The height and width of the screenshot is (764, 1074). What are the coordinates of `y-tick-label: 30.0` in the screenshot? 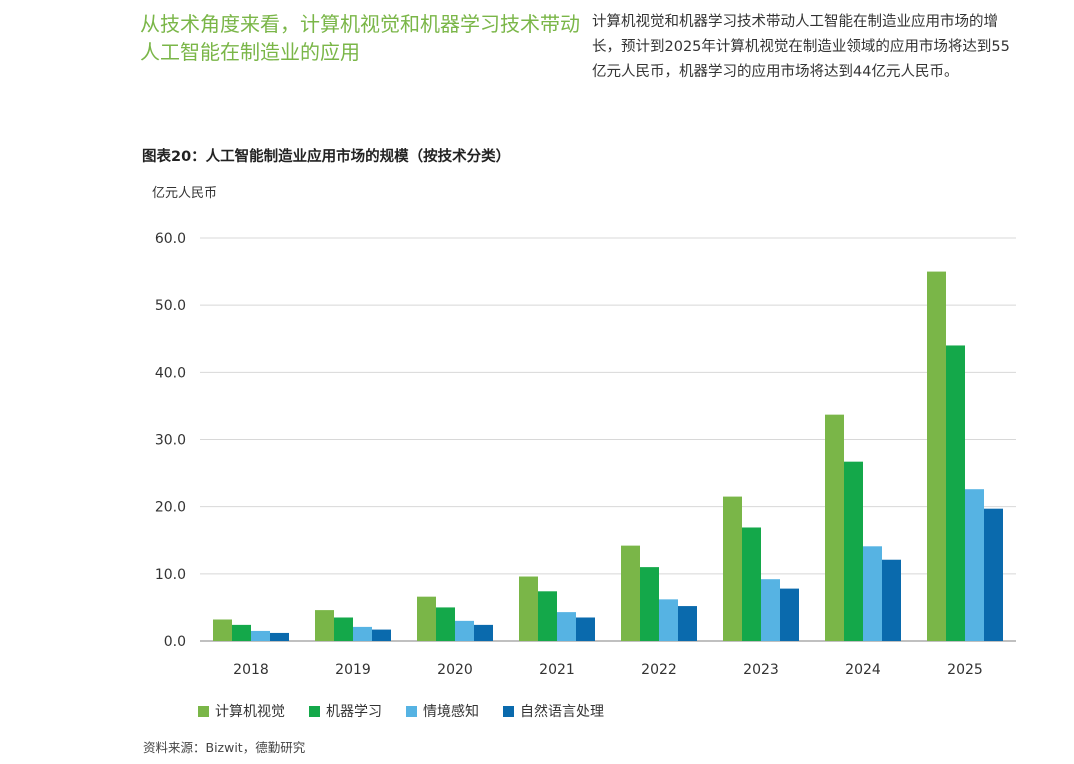 It's located at (170, 441).